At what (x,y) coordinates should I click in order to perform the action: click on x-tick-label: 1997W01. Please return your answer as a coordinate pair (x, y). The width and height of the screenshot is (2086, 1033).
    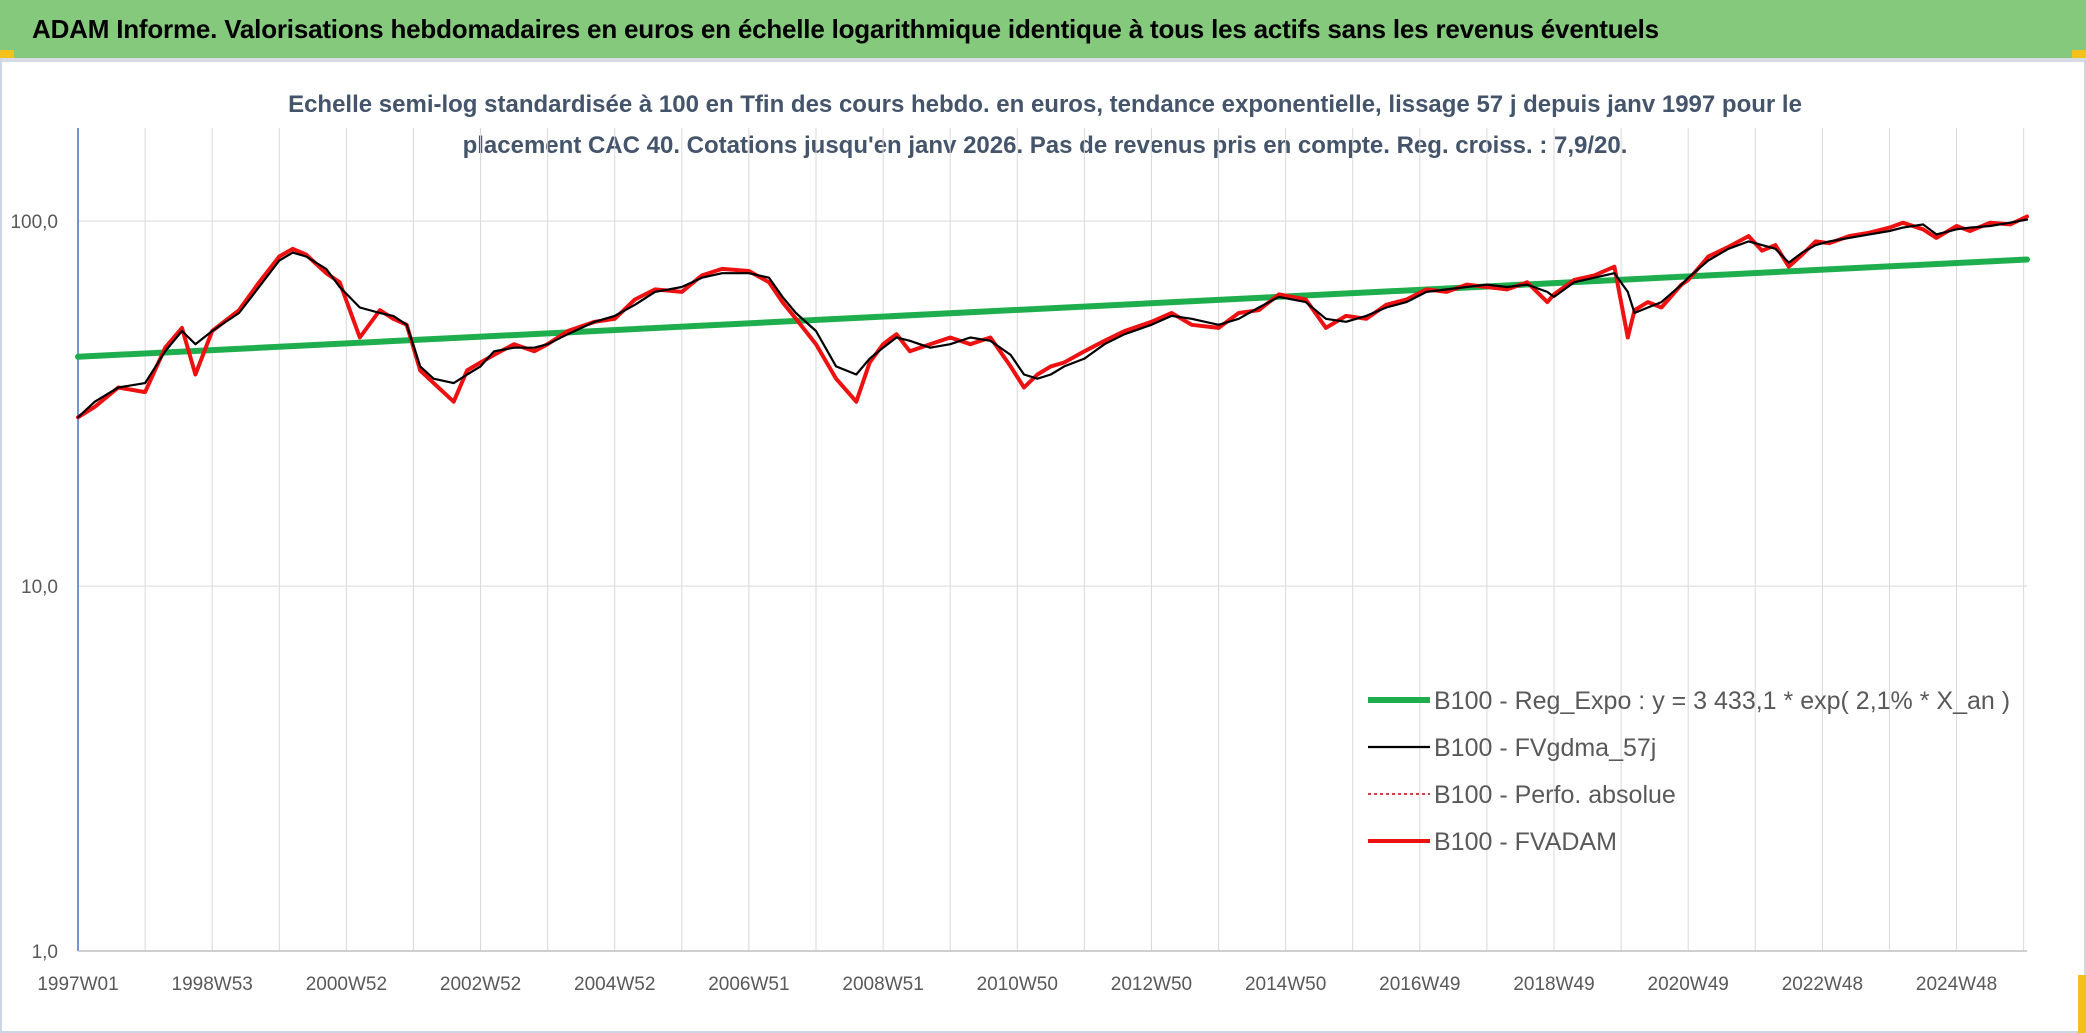
    Looking at the image, I should click on (77, 984).